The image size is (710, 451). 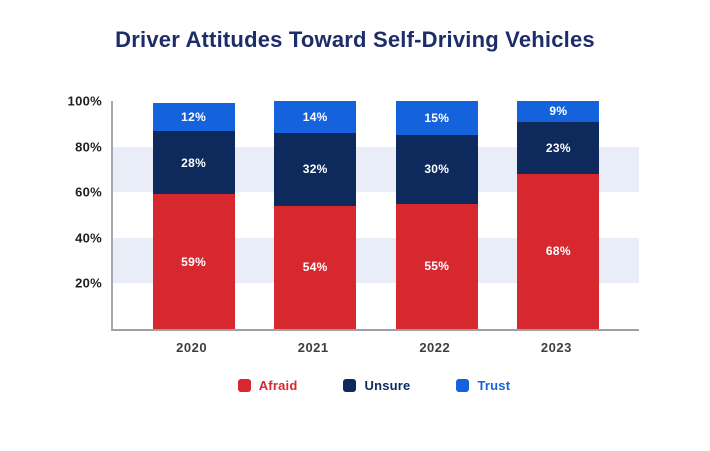 What do you see at coordinates (556, 347) in the screenshot?
I see `x-tick-label-2023: 2023` at bounding box center [556, 347].